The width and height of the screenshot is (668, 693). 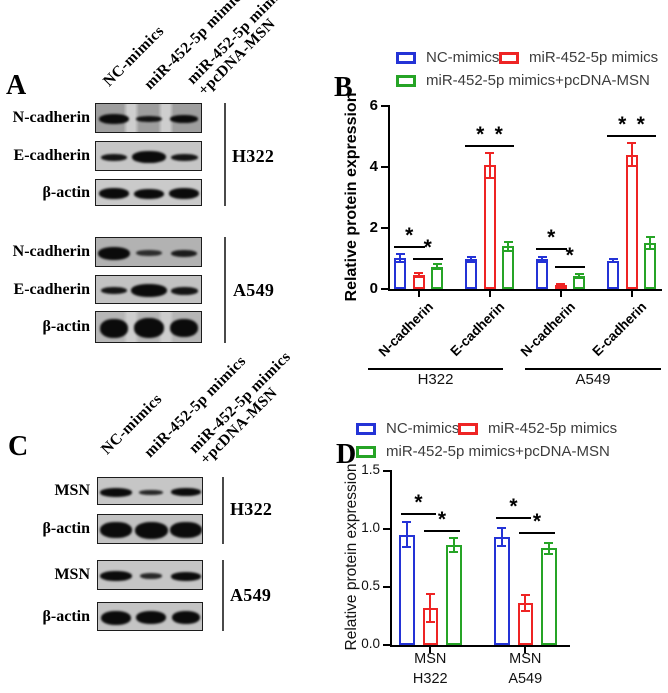 What do you see at coordinates (498, 451) in the screenshot?
I see `legend-label: miR-452-5p mimics+pcDNA-MSN` at bounding box center [498, 451].